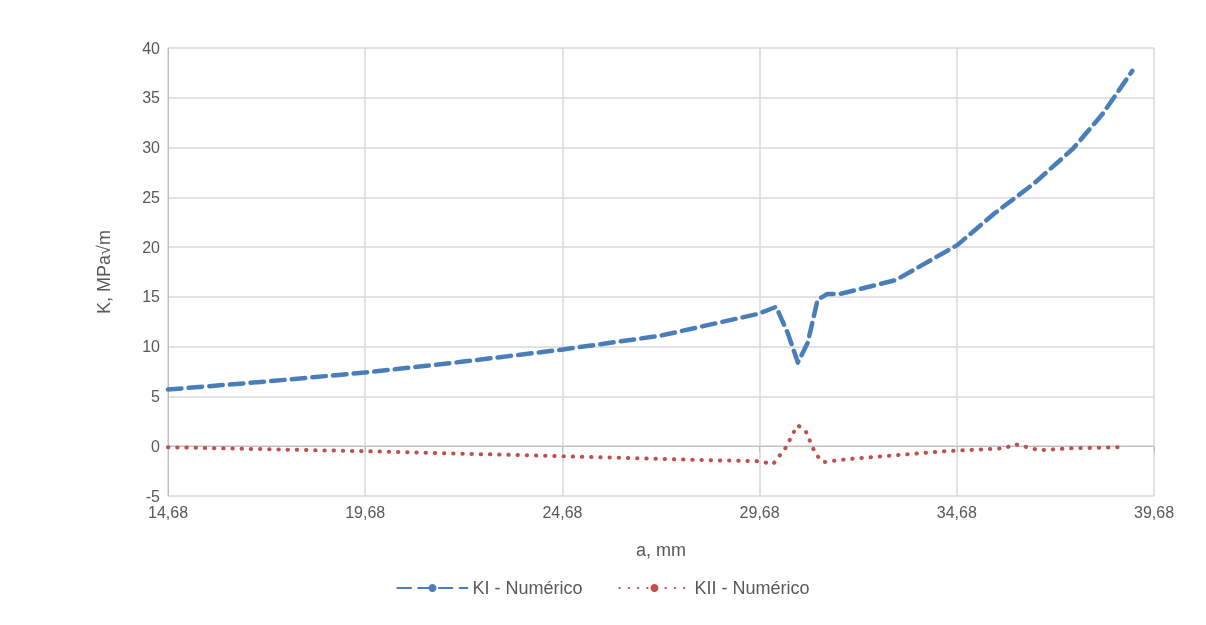 The width and height of the screenshot is (1206, 625). Describe the element at coordinates (156, 446) in the screenshot. I see `y-tick-label: 0` at that location.